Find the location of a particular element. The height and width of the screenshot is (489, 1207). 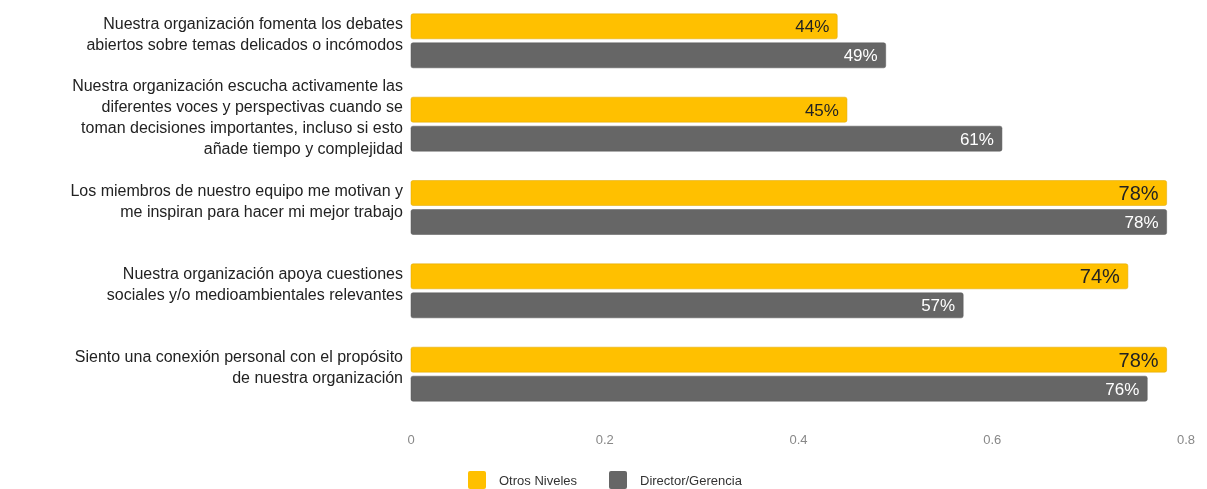

y-tick-label: Los miembros de nuestro equipo me motivan y me inspiran para hacer mi mejor trabajo is located at coordinates (237, 200).